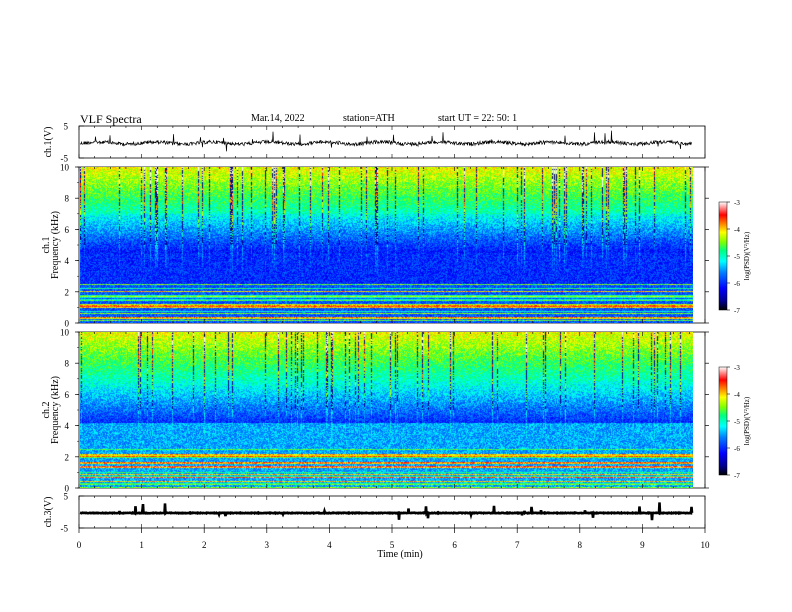 The height and width of the screenshot is (612, 792). What do you see at coordinates (580, 545) in the screenshot?
I see `x-tick-label: 8` at bounding box center [580, 545].